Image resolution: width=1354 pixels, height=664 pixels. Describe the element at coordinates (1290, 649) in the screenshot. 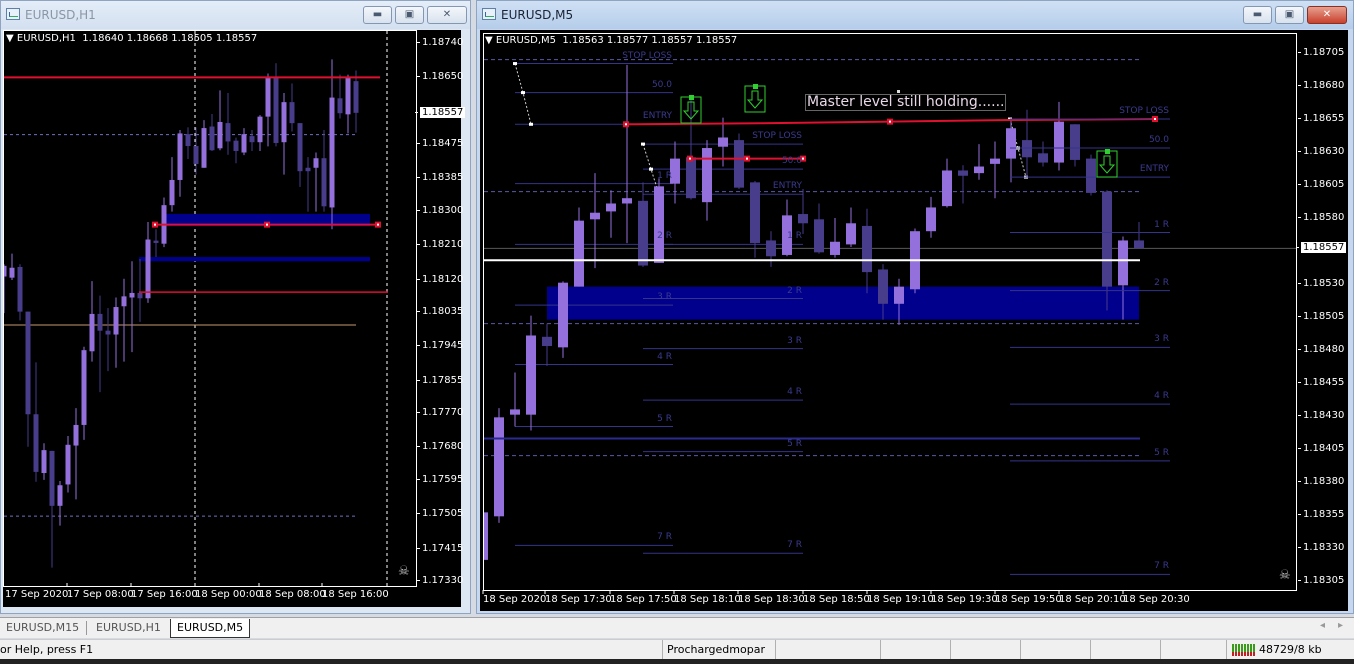

I see `status-traffic: 48729/8 kb` at that location.